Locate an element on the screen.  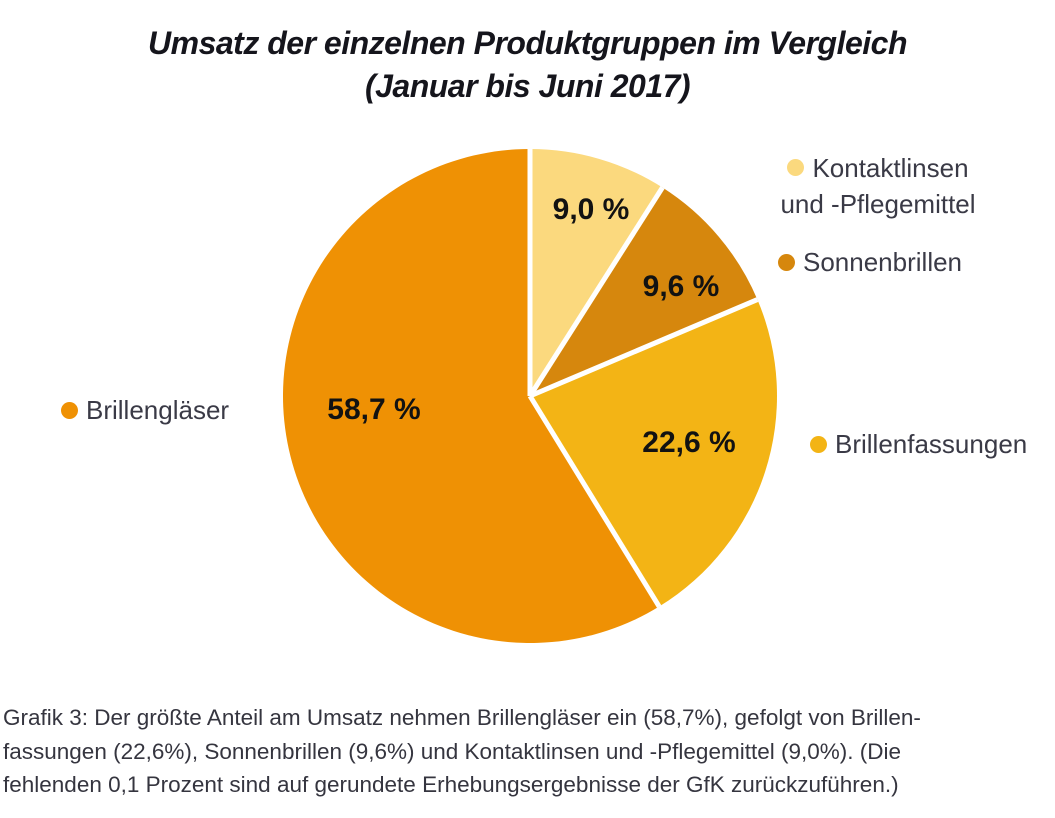
pie-slice-value-label-sonnenbrillen: 9,6 % is located at coordinates (681, 286).